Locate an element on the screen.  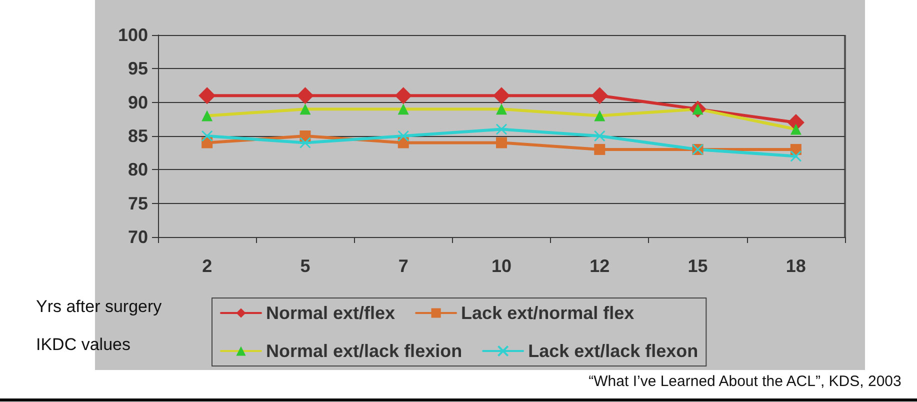
x-tick-label: 12 is located at coordinates (600, 266).